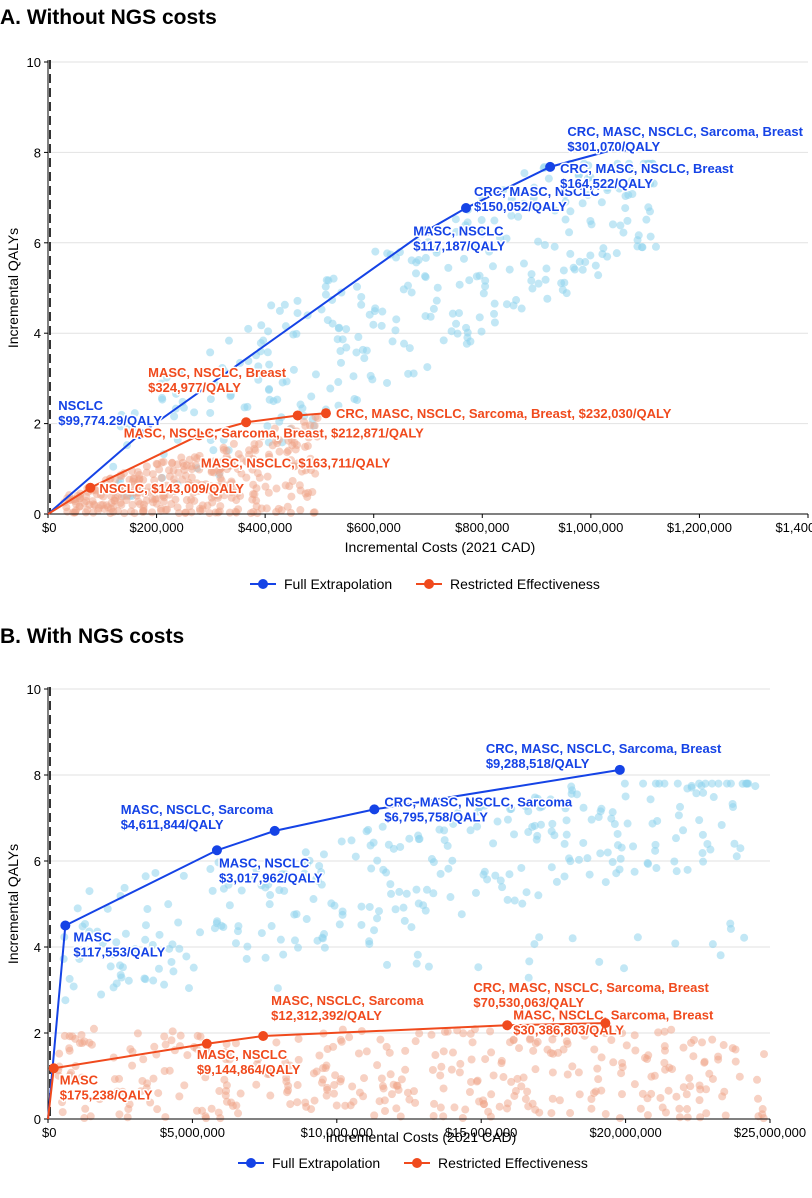 This screenshot has width=812, height=1198. What do you see at coordinates (538, 763) in the screenshot?
I see `full-label-halo: $9,288,518/QALY` at bounding box center [538, 763].